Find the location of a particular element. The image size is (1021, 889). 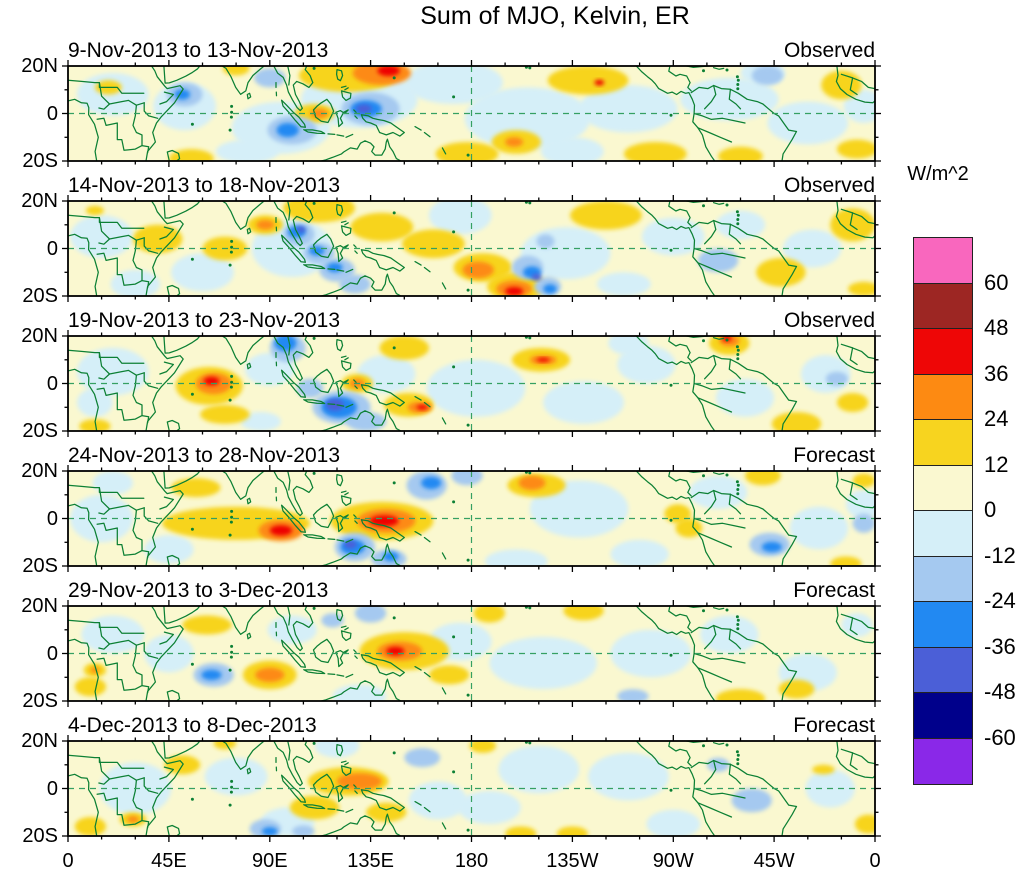

panel-period-label: 24-Nov-2013 to 28-Nov-2013 is located at coordinates (204, 455).